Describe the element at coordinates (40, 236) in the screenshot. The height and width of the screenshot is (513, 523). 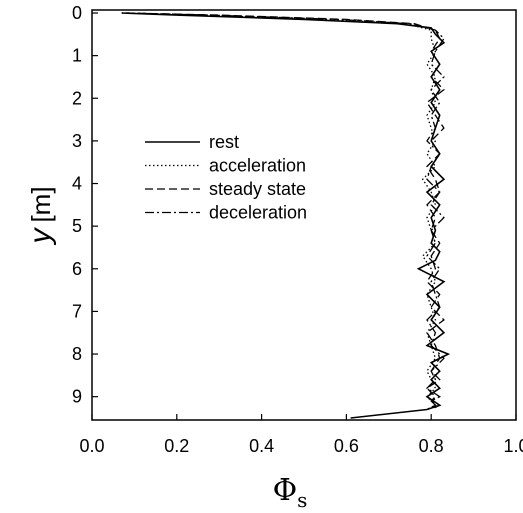
I see `y-axis-title-symbol: y` at that location.